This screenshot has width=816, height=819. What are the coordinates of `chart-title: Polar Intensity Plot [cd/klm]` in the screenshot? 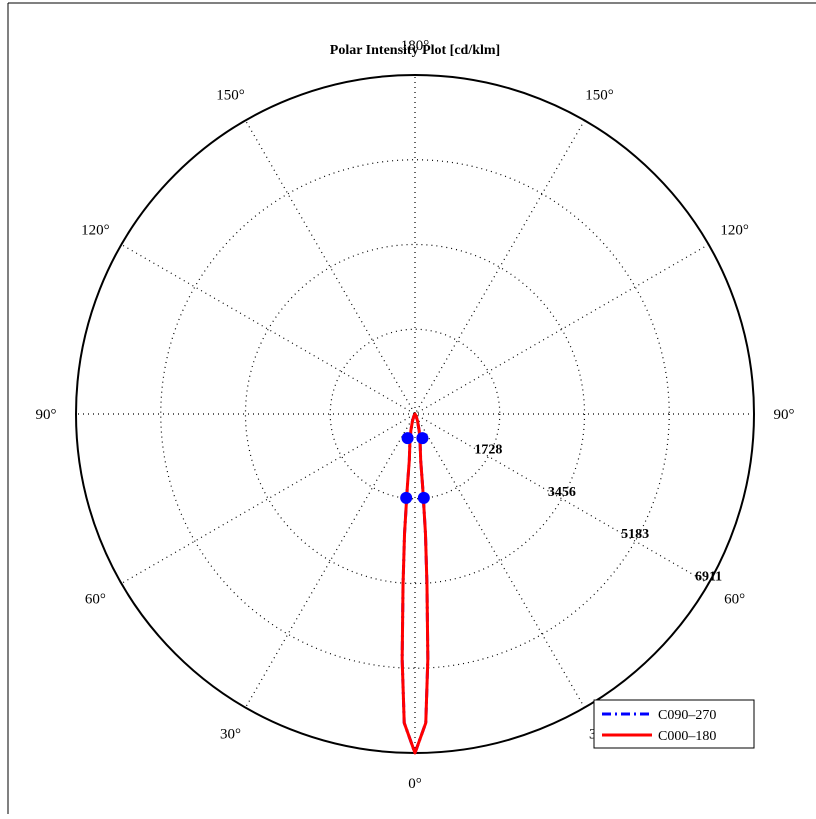 It's located at (415, 50).